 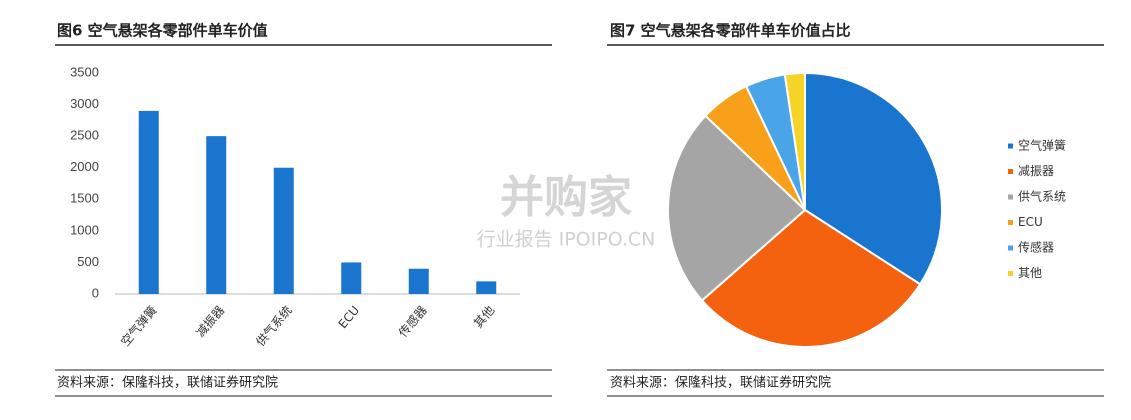 What do you see at coordinates (138, 326) in the screenshot?
I see `x-tick-label: 空气弹簧` at bounding box center [138, 326].